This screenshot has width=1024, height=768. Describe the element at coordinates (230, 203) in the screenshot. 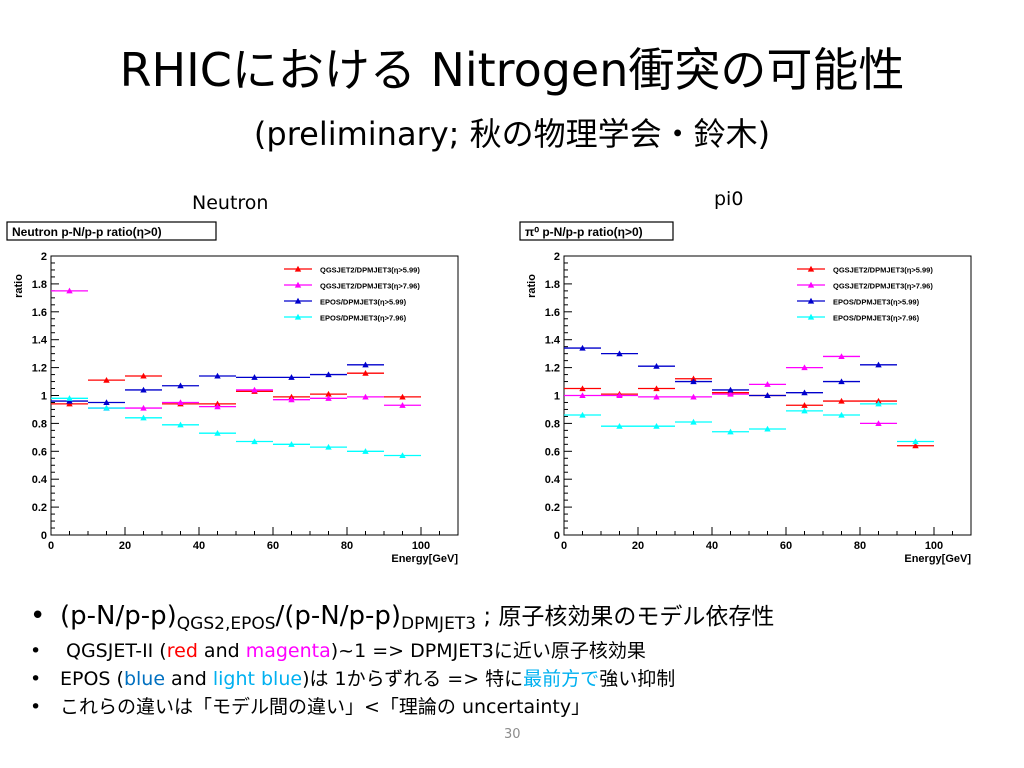

I see `neutron-plot-heading: Neutron` at that location.